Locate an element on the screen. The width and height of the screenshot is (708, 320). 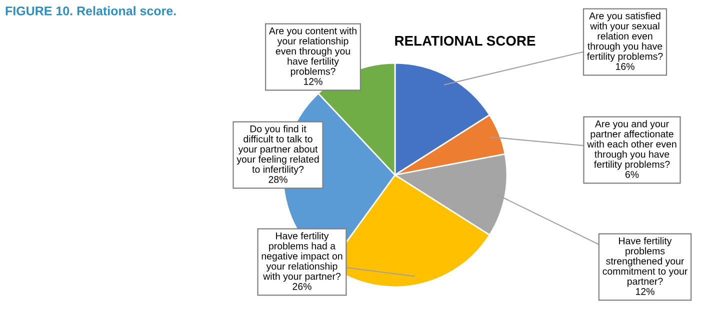
data-label: 28% is located at coordinates (278, 179).